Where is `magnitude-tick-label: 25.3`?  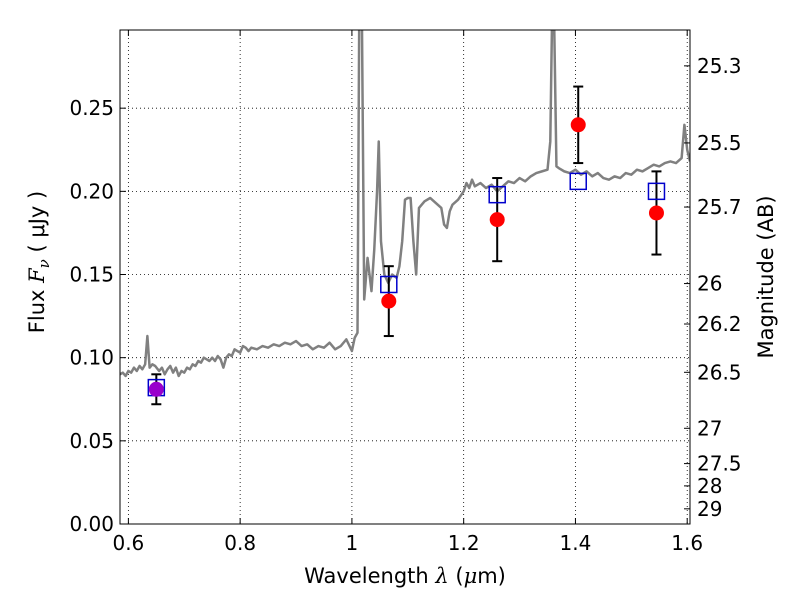 magnitude-tick-label: 25.3 is located at coordinates (719, 66).